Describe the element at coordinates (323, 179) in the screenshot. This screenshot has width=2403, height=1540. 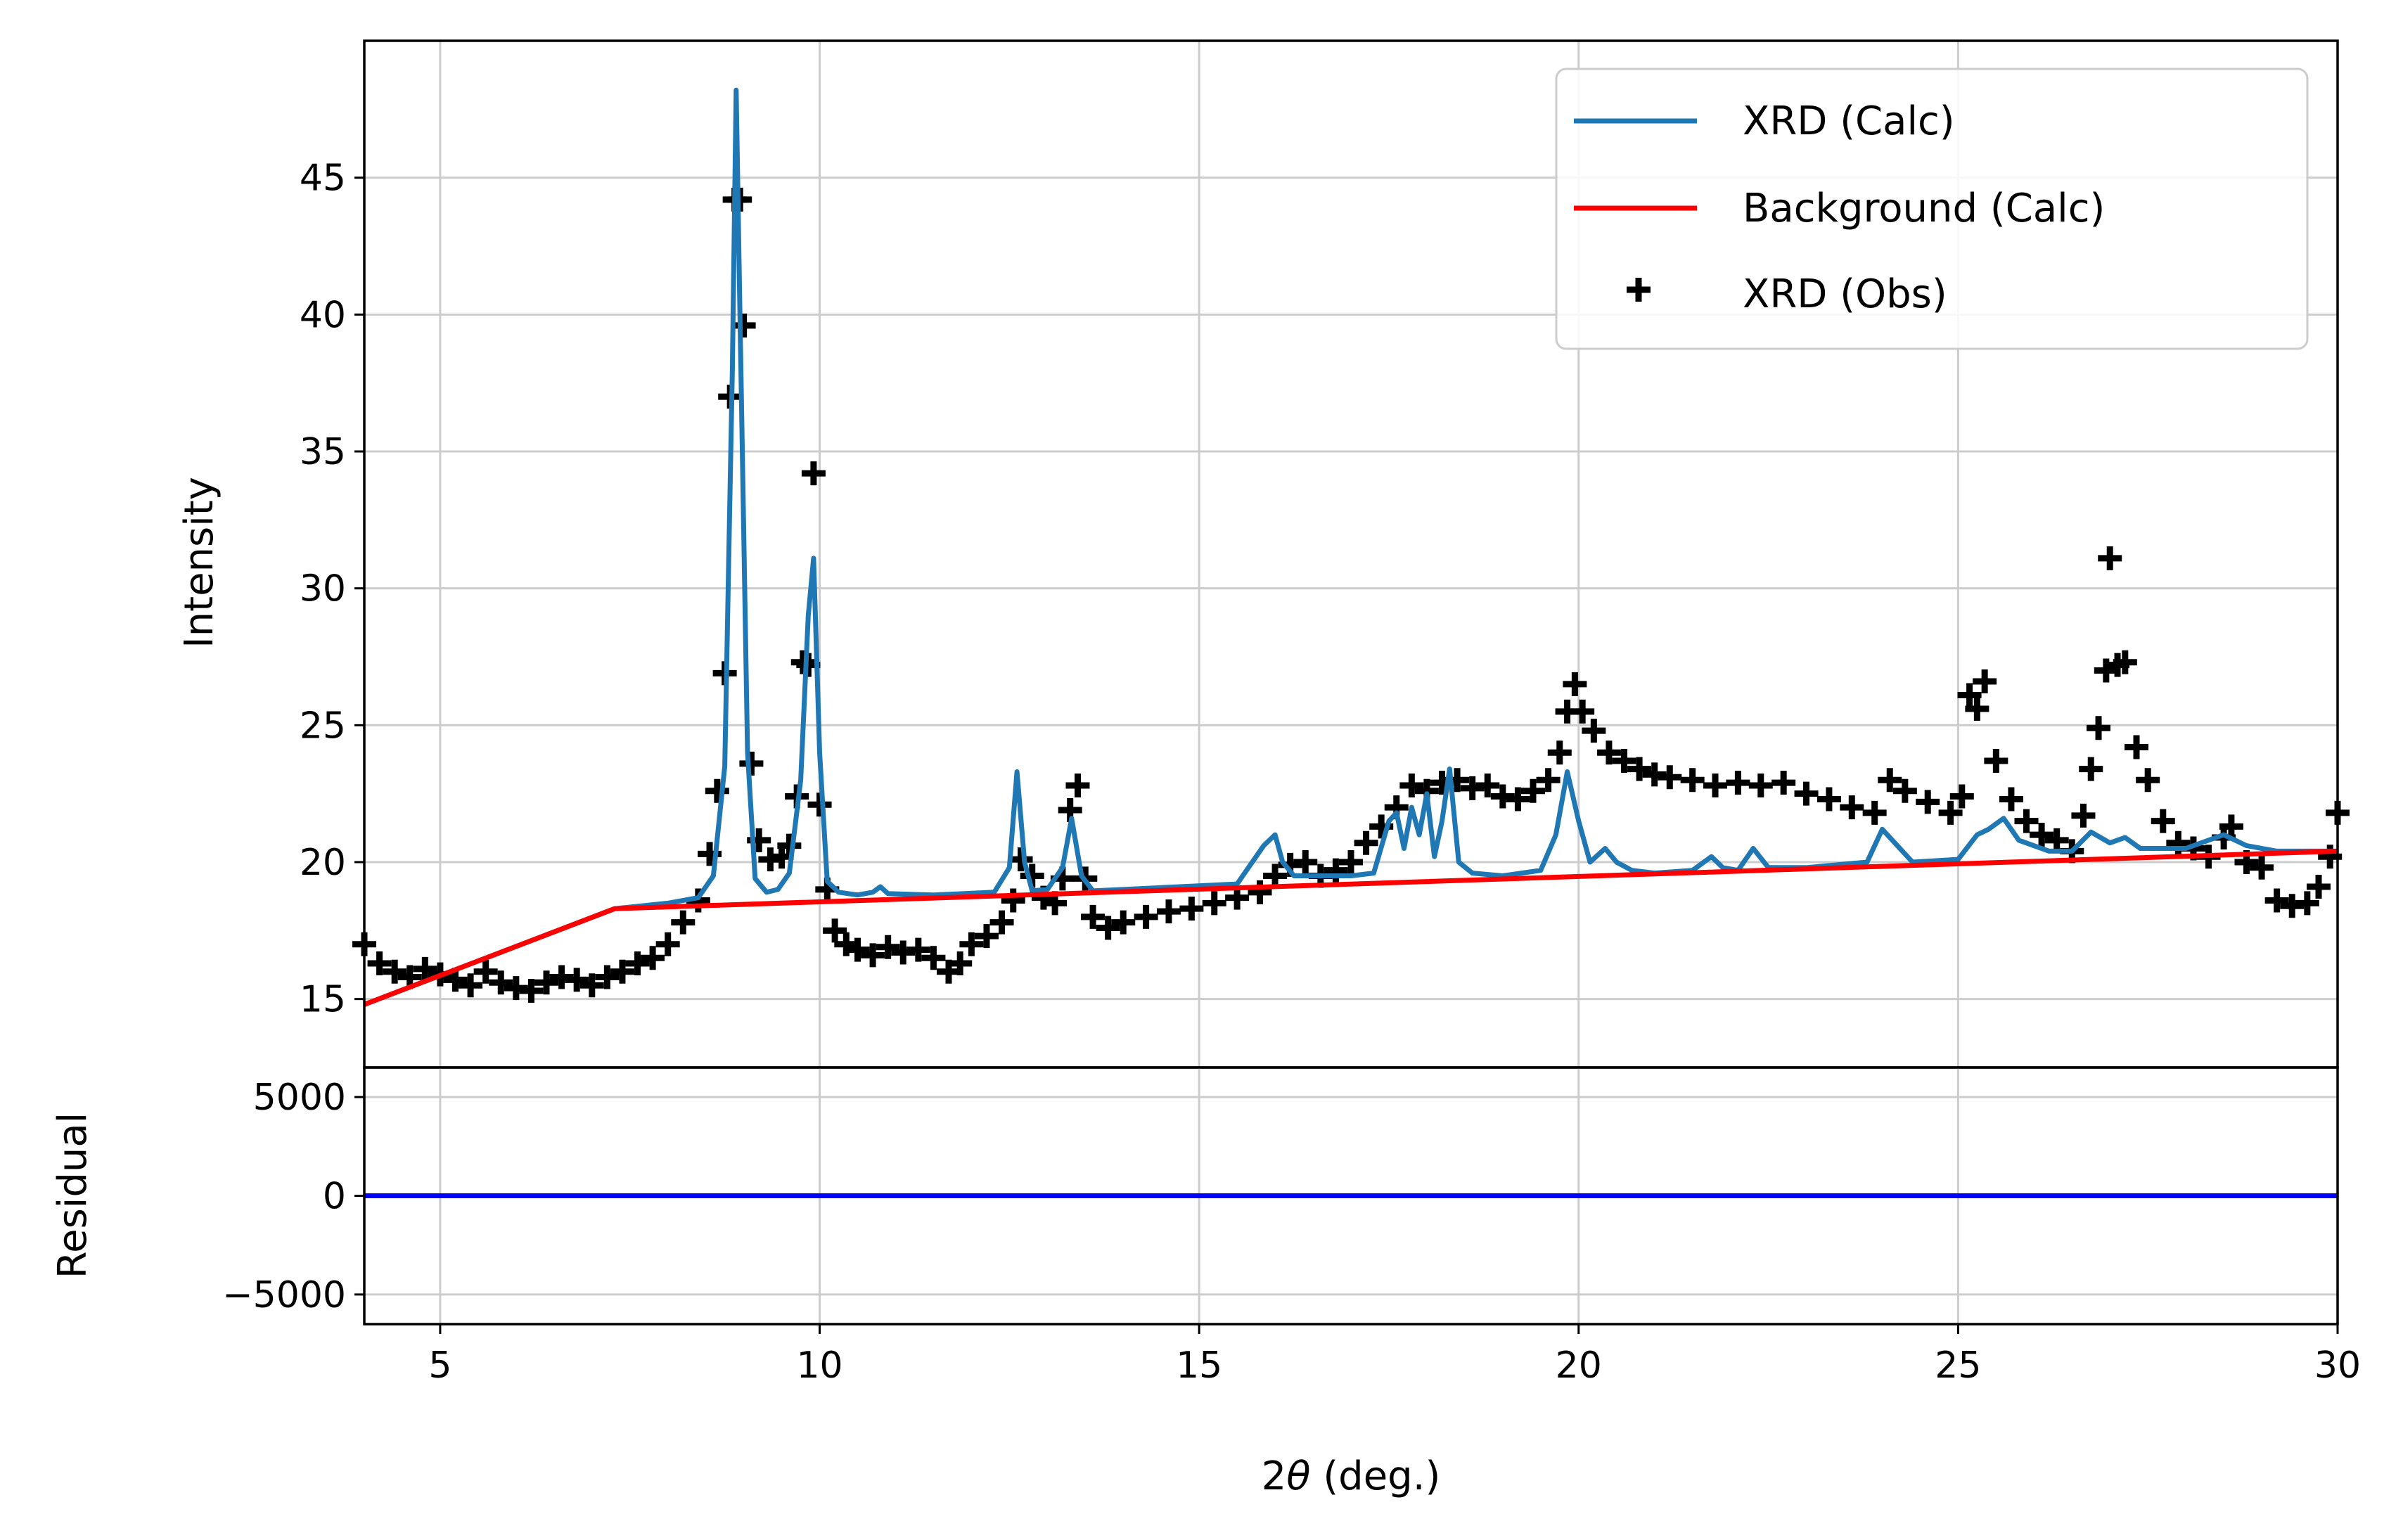
I see `main-y-tick-label: 45` at that location.